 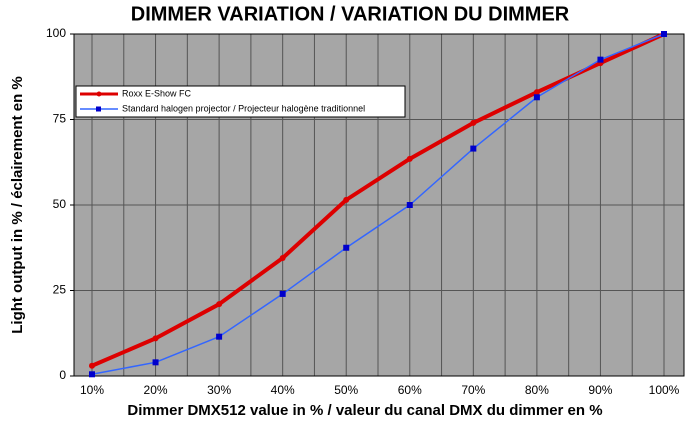 What do you see at coordinates (283, 390) in the screenshot?
I see `x-tick-label: 40%` at bounding box center [283, 390].